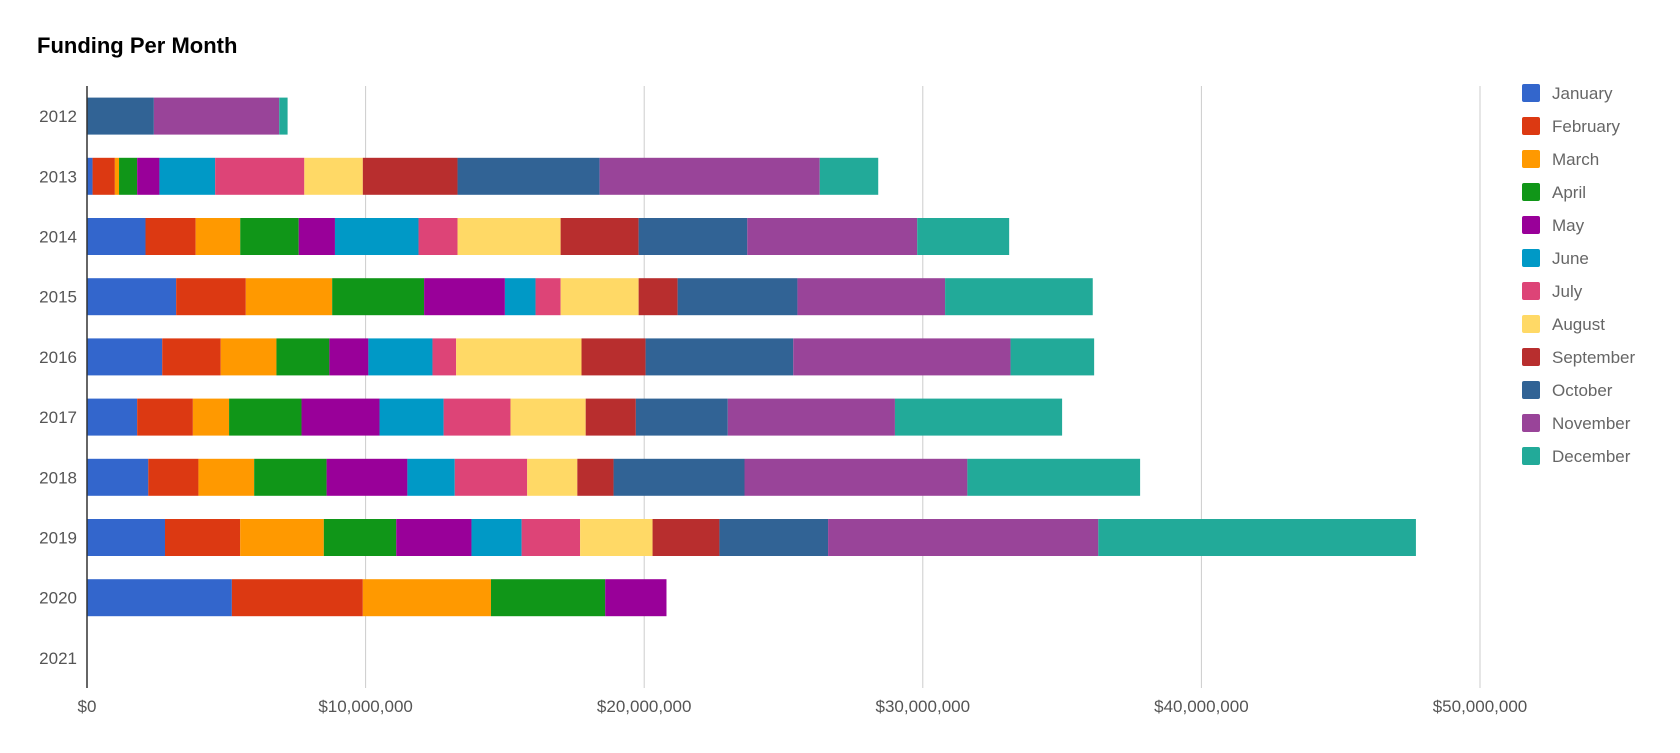  What do you see at coordinates (260, 176) in the screenshot?
I see `bar-segment-2013-july` at bounding box center [260, 176].